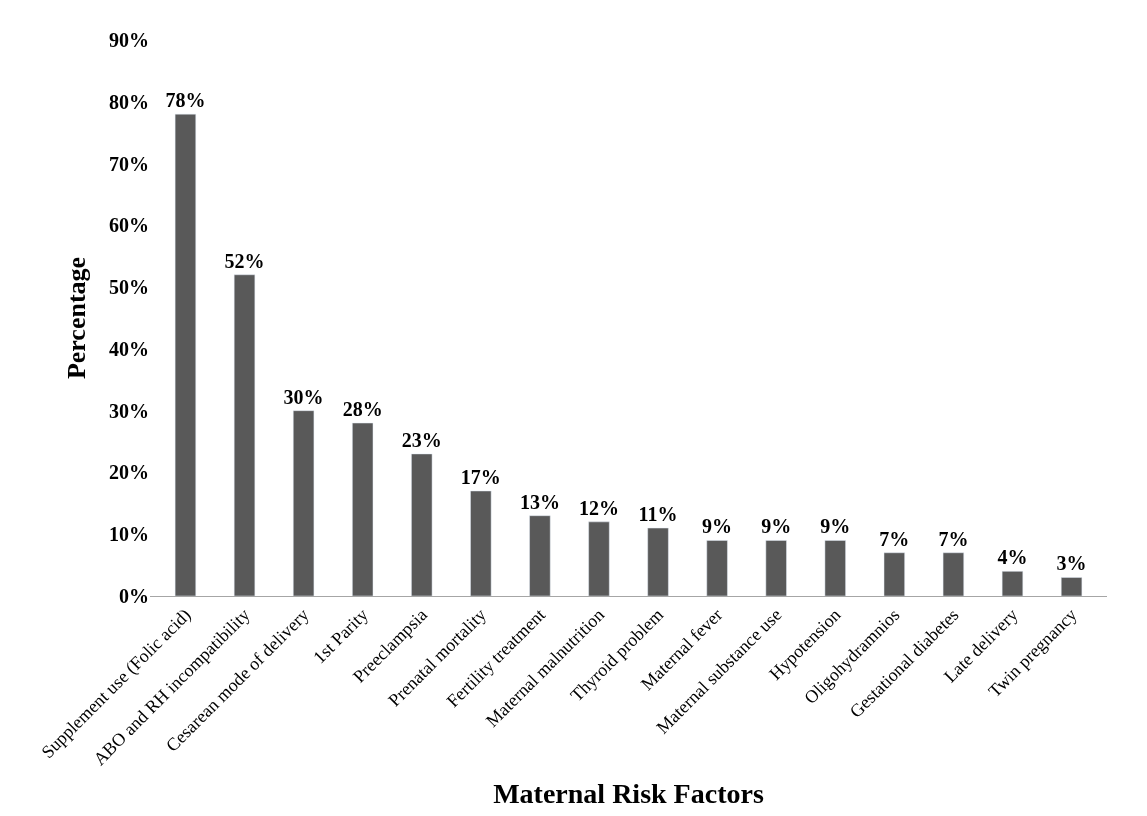 This screenshot has height=816, width=1147. What do you see at coordinates (303, 396) in the screenshot?
I see `data-label: 30%` at bounding box center [303, 396].